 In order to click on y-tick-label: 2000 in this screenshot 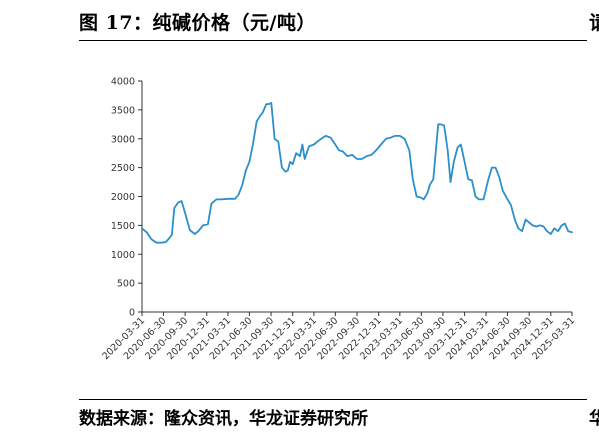, I will do `click(123, 197)`.